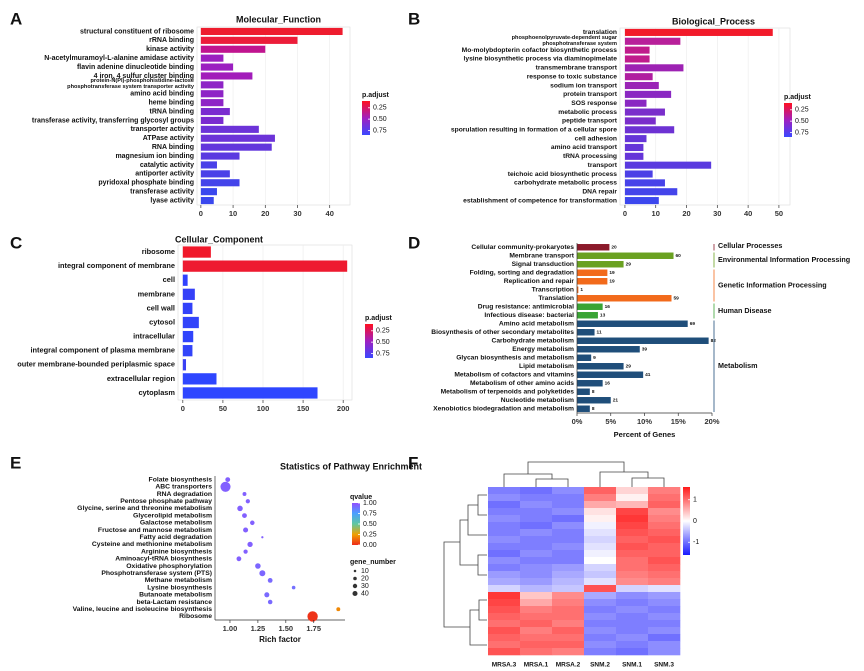 This screenshot has height=671, width=864. Describe the element at coordinates (413, 462) in the screenshot. I see `panel-letter: F` at that location.